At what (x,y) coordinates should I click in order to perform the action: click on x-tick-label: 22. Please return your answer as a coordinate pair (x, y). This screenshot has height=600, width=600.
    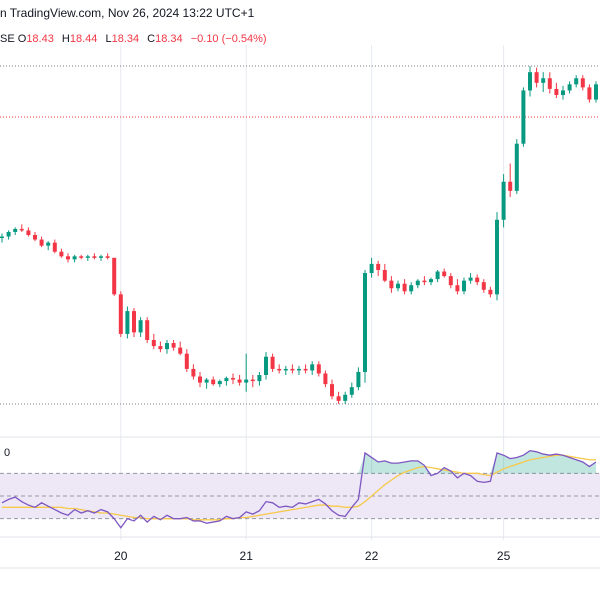
    Looking at the image, I should click on (372, 556).